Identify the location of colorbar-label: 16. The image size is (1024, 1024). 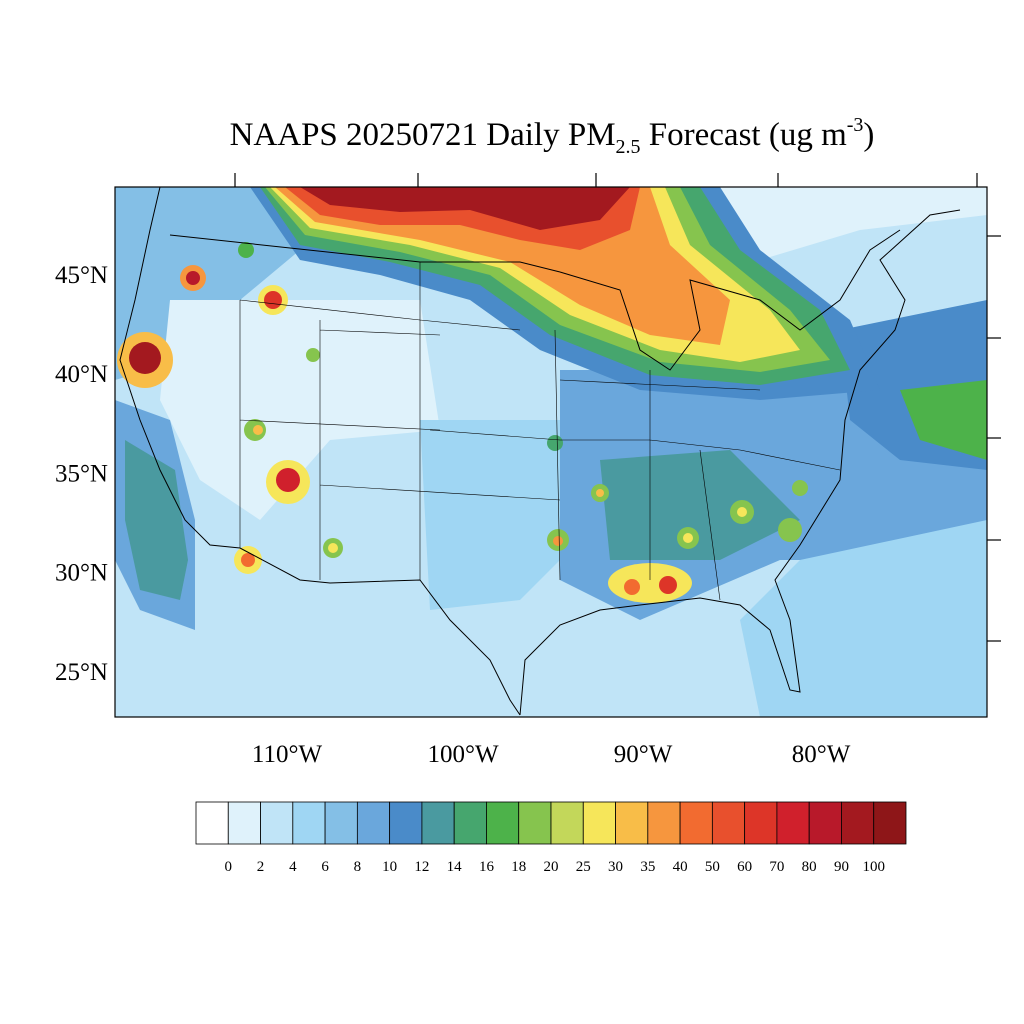
(487, 867).